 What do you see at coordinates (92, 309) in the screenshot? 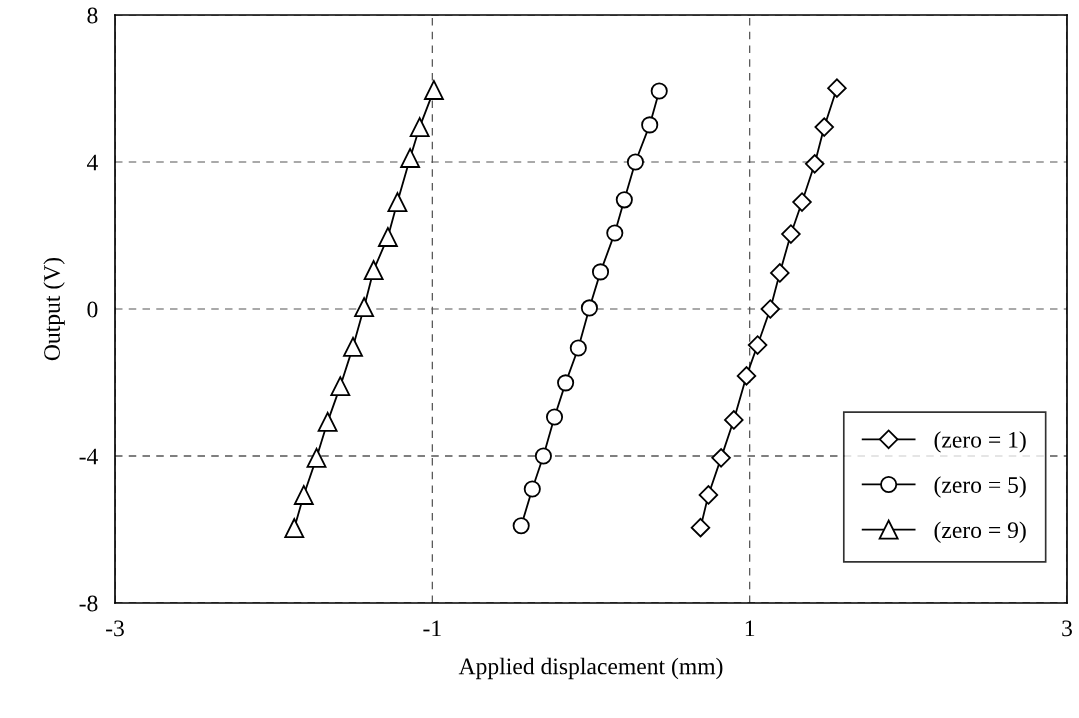
I see `y-tick-label: 0` at bounding box center [92, 309].